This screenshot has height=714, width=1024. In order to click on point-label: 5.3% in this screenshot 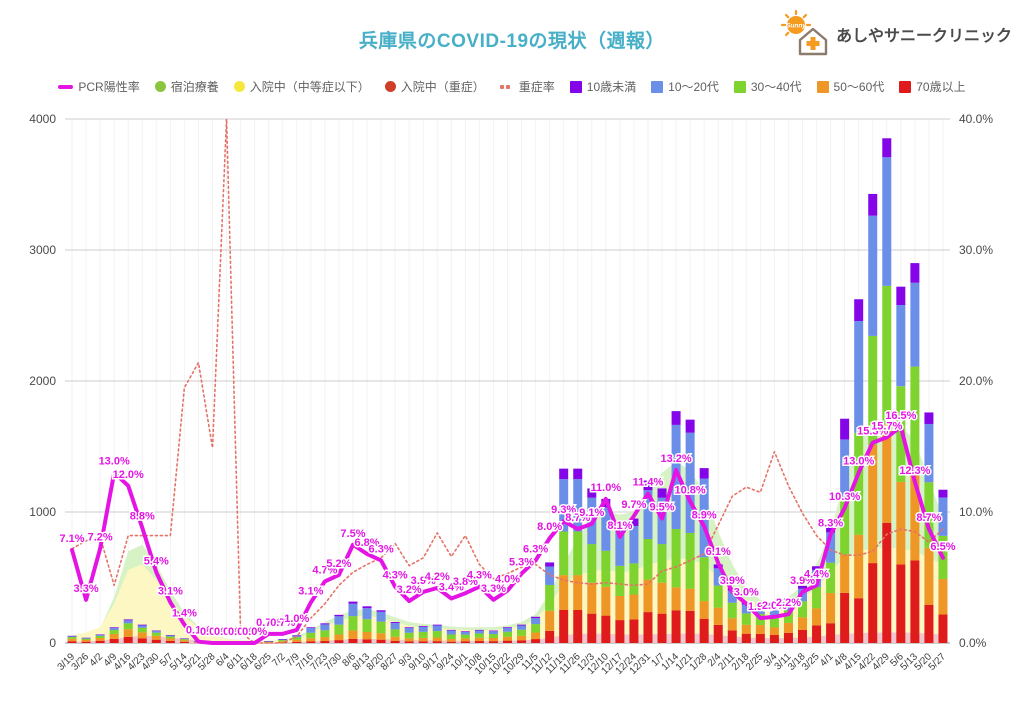, I will do `click(521, 563)`.